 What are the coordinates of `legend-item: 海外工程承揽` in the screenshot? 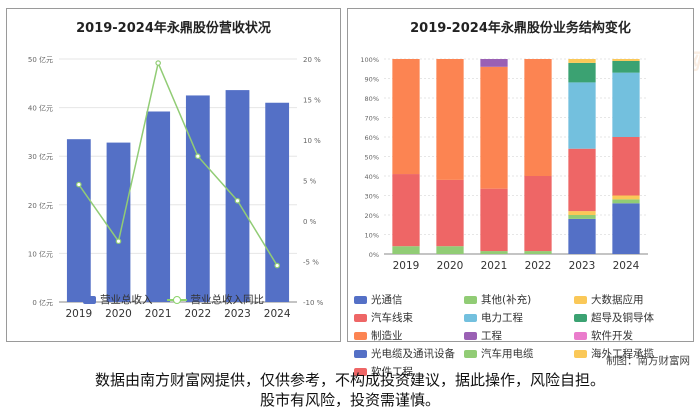 It's located at (629, 353).